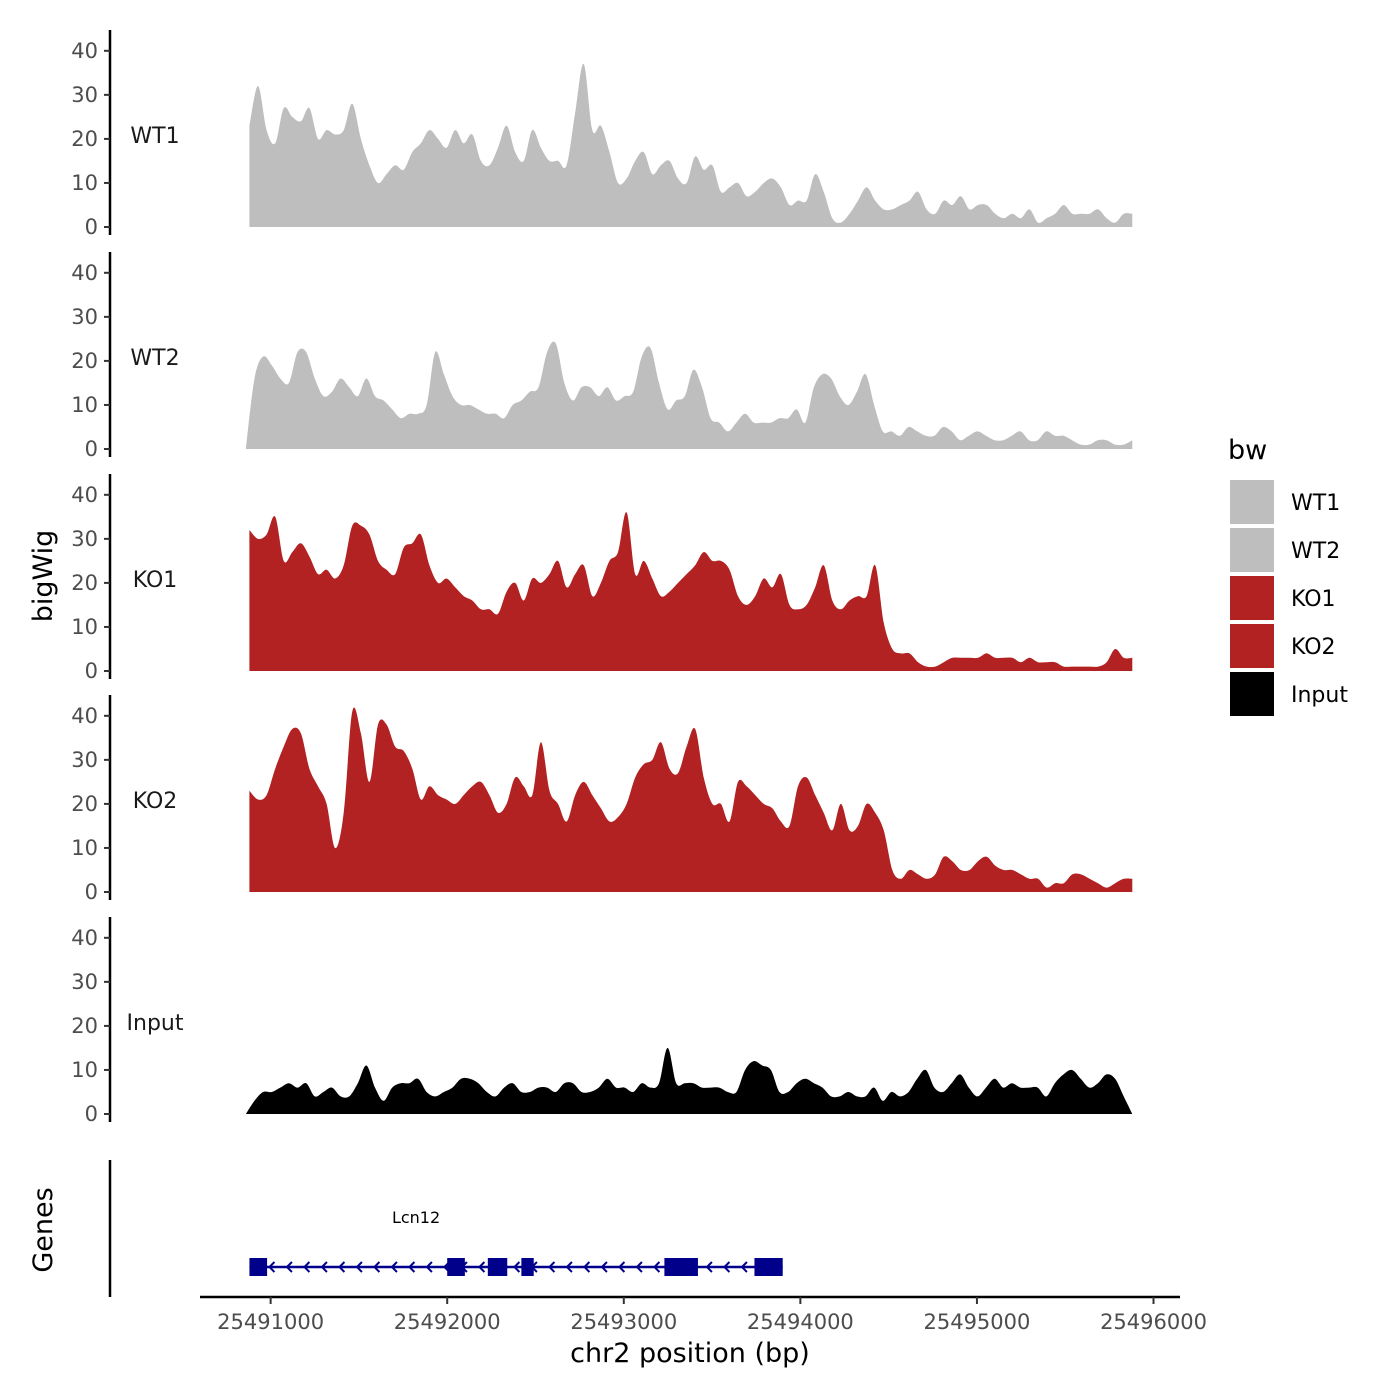 This screenshot has width=1400, height=1400. I want to click on gene-track: Lcn12, so click(445, 1228).